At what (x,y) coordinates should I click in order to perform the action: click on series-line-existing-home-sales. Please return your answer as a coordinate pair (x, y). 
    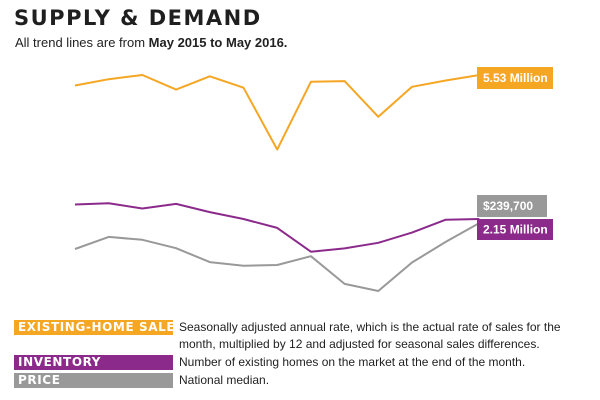
    Looking at the image, I should click on (277, 112).